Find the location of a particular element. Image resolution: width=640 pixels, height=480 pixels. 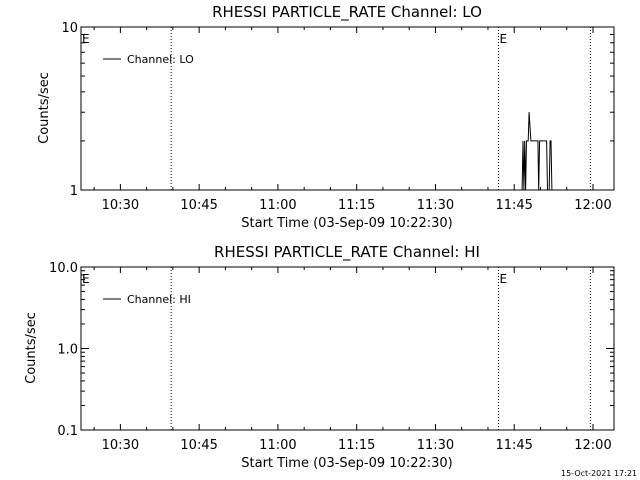

y-tick-label: 0.1 is located at coordinates (67, 431).